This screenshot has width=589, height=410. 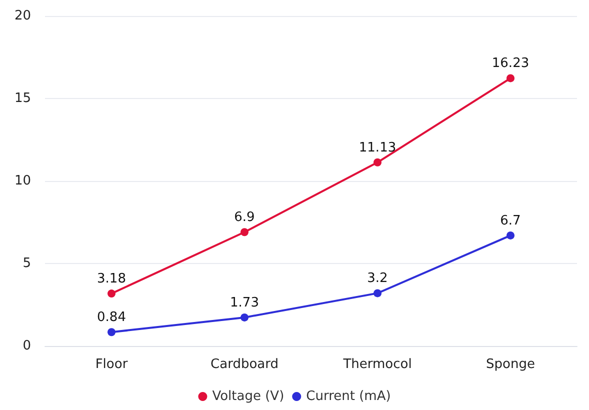 What do you see at coordinates (22, 16) in the screenshot?
I see `y-tick-label: 20` at bounding box center [22, 16].